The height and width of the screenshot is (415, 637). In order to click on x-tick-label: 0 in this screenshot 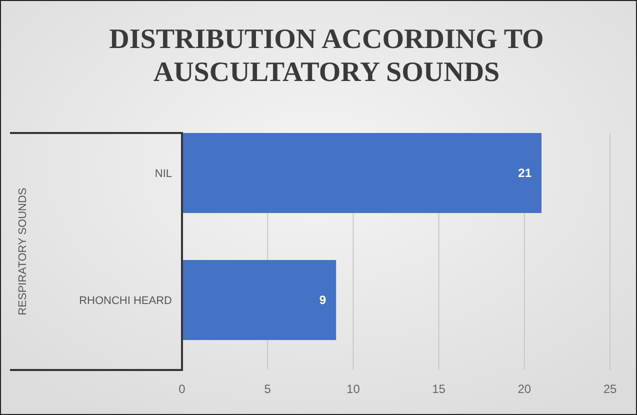, I will do `click(182, 389)`.